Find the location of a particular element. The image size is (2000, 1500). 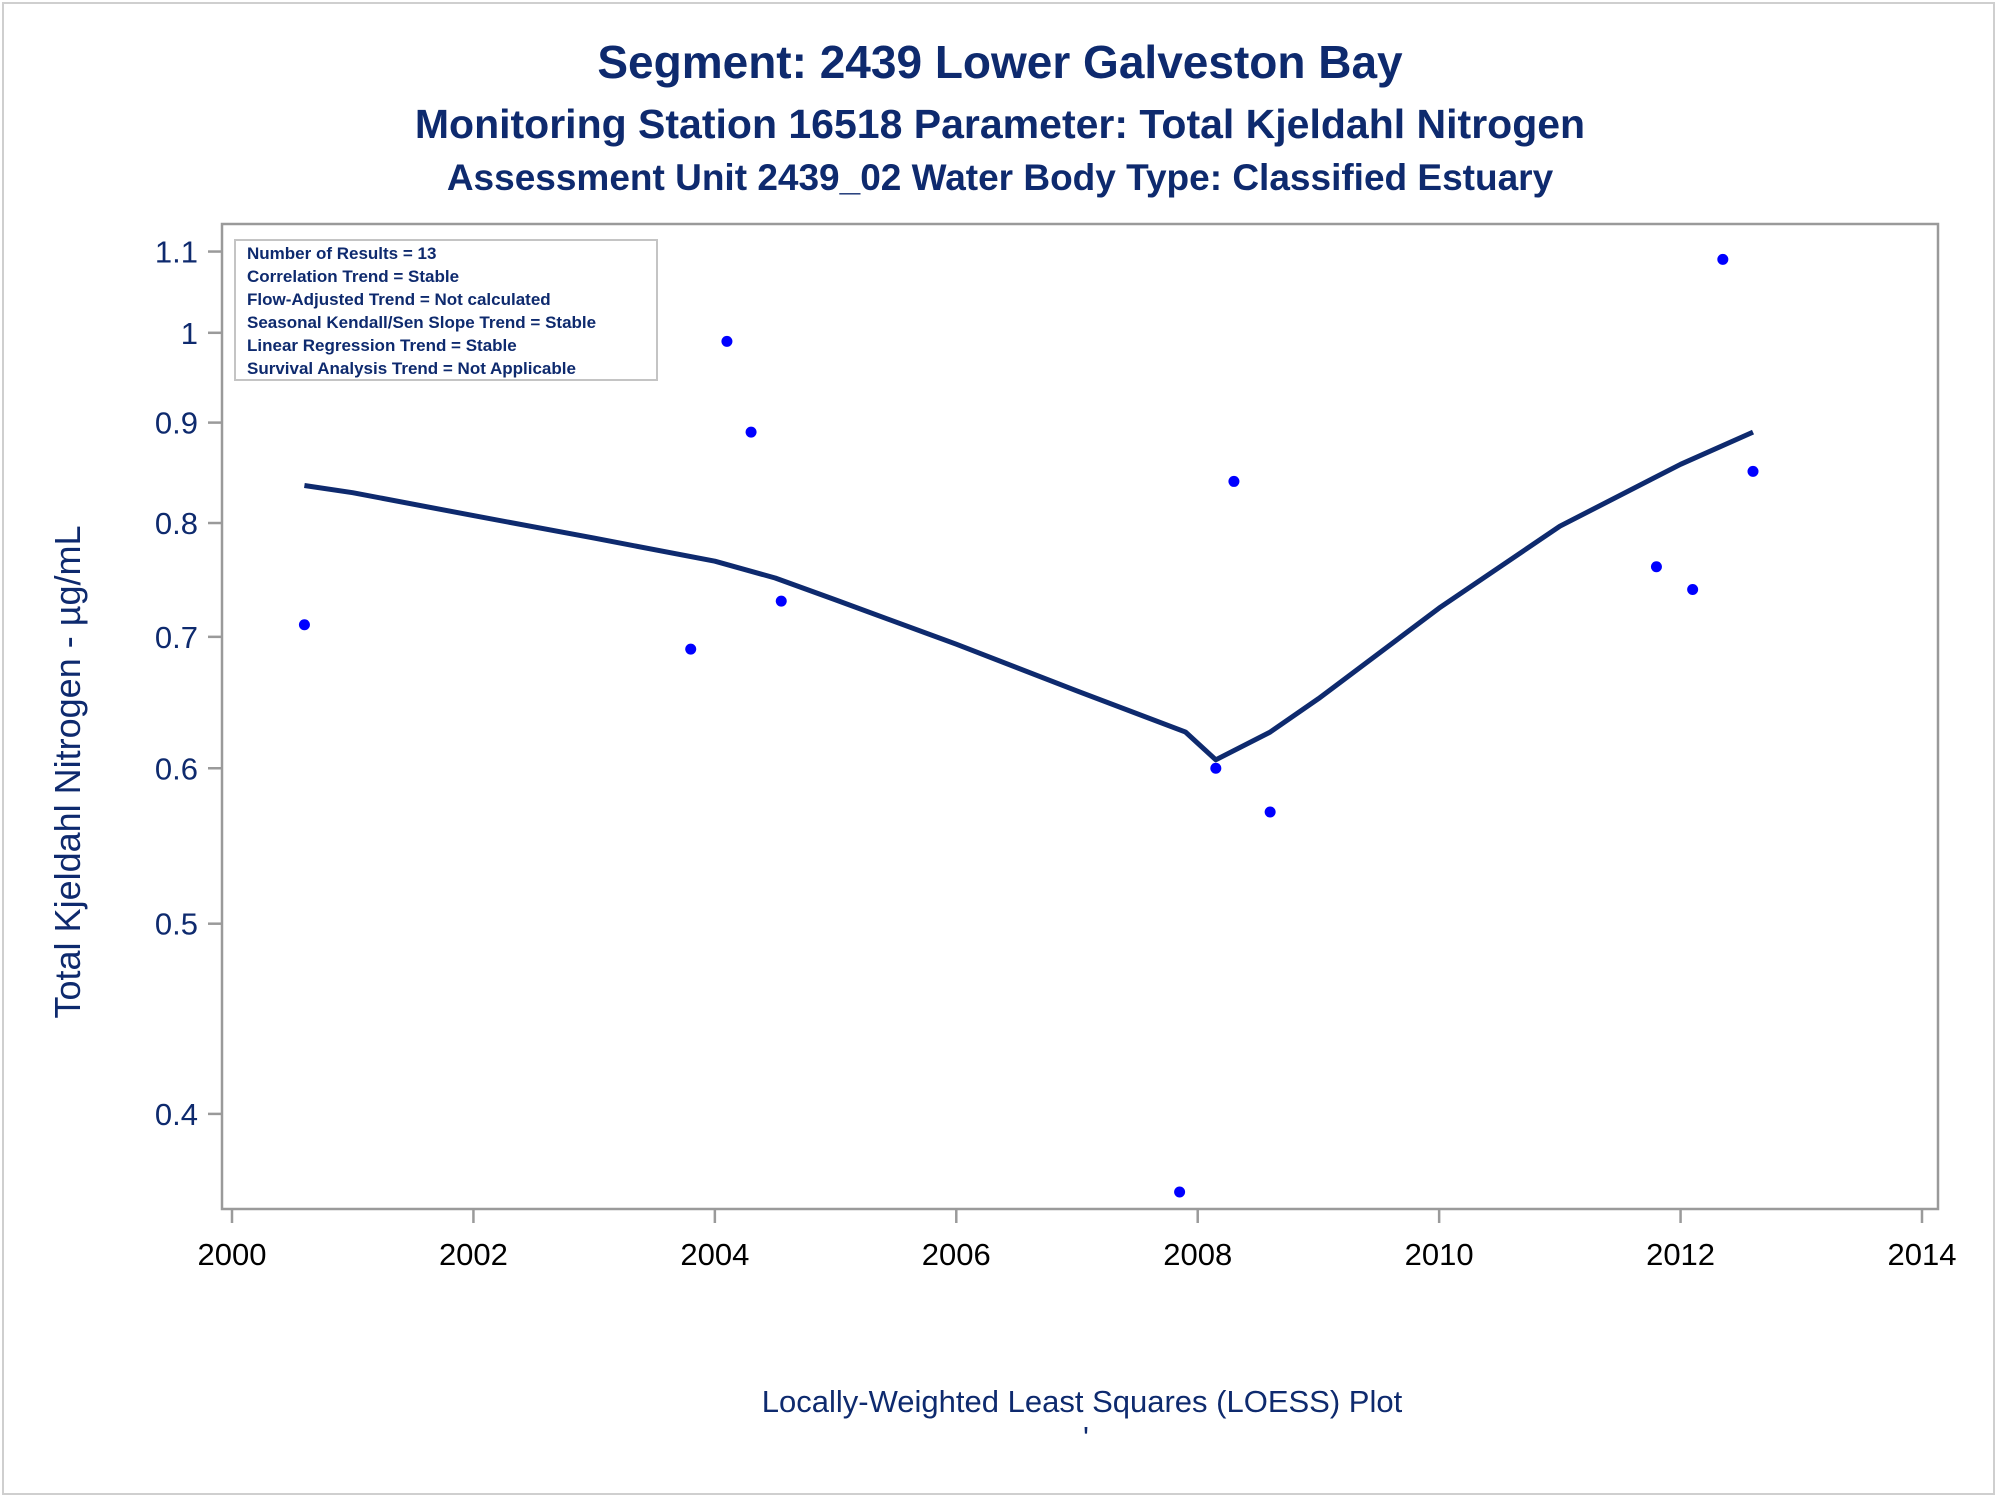

stats-box-border is located at coordinates (446, 310).